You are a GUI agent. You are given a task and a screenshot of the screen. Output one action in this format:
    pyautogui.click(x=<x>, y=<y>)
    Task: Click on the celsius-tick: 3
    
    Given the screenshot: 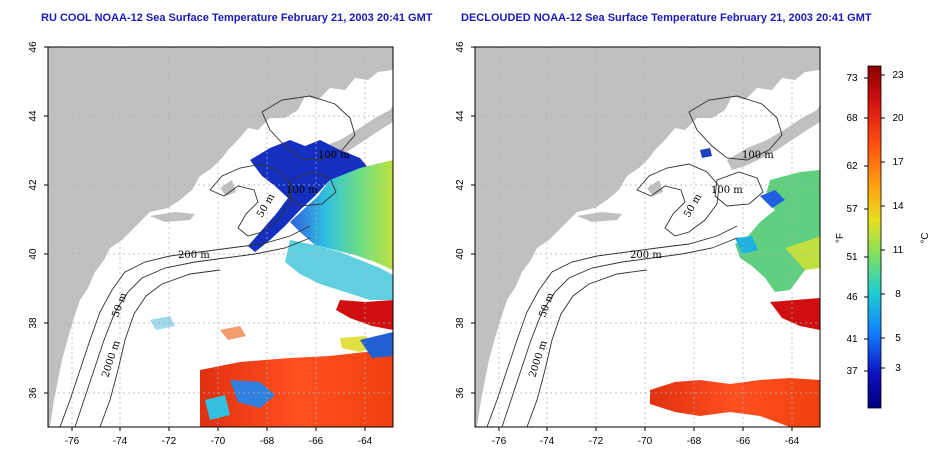 What is the action you would take?
    pyautogui.click(x=898, y=368)
    